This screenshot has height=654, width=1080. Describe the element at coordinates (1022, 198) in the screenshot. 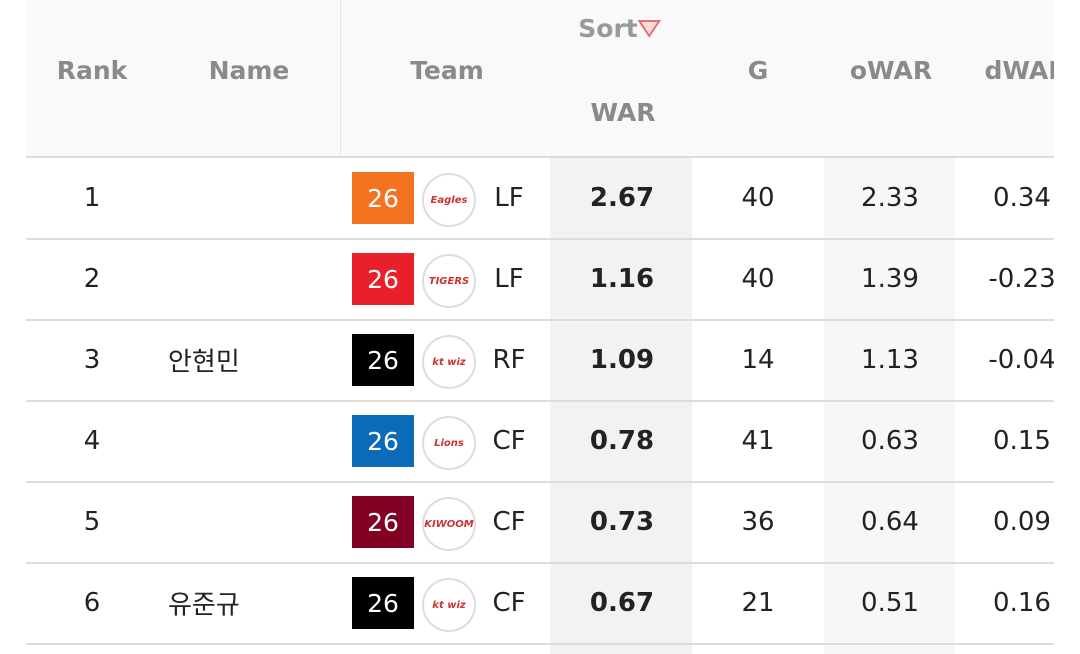

I see `dwar: 0.34` at that location.